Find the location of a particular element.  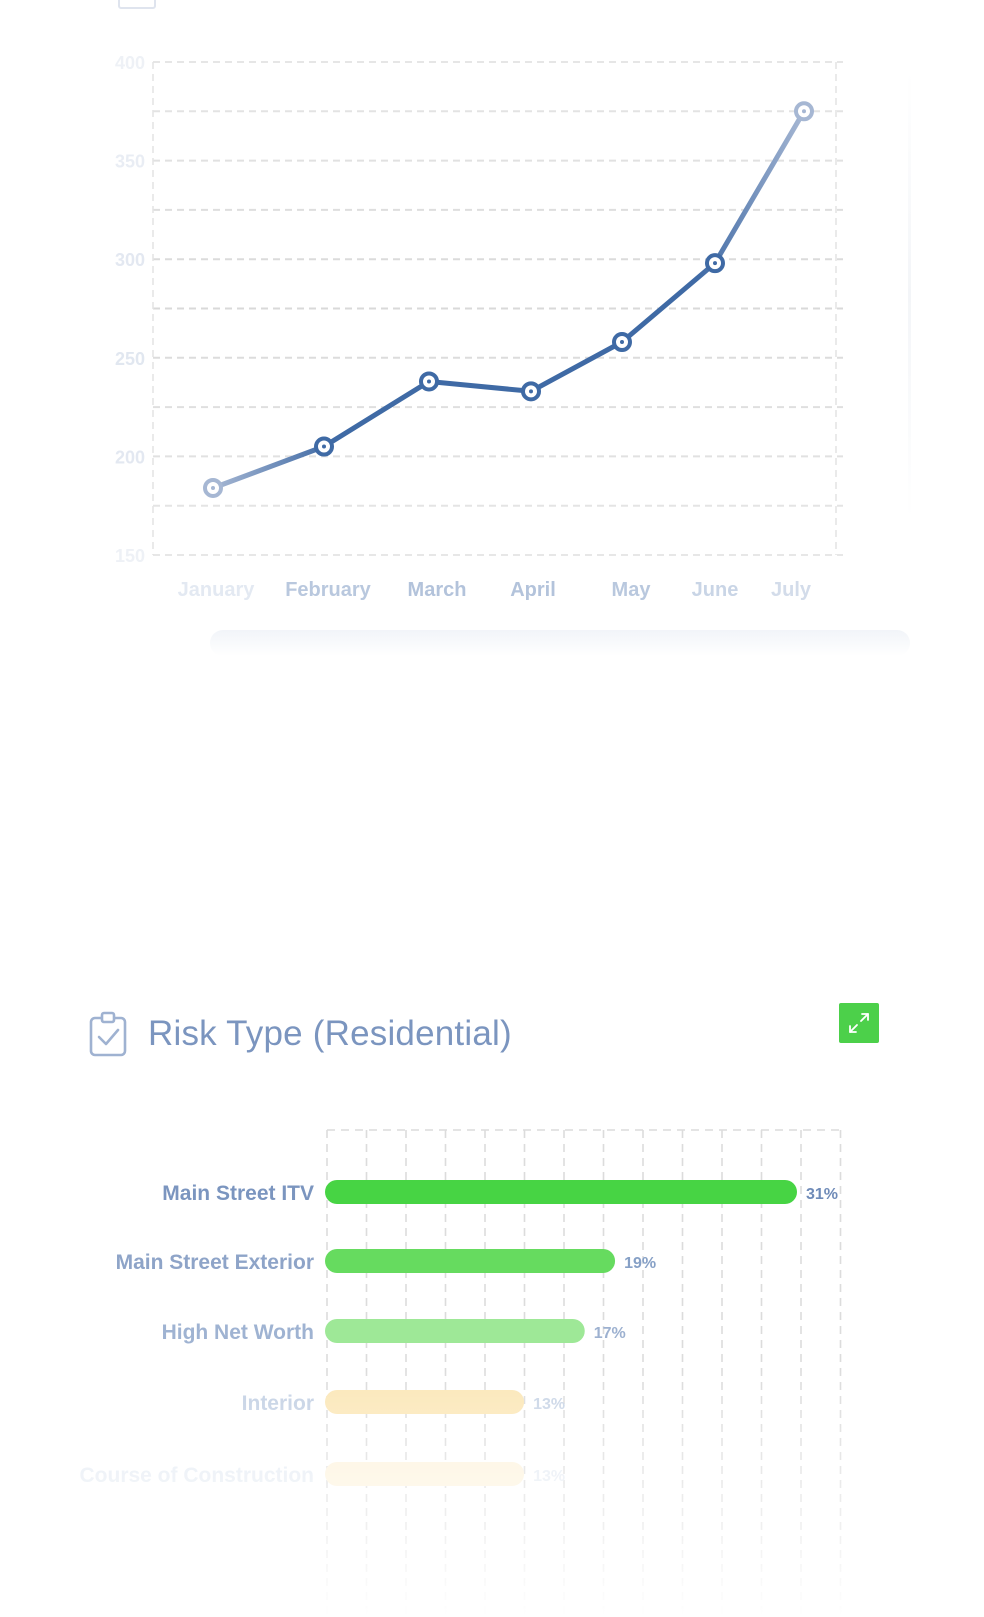

x-tick-label: March is located at coordinates (437, 590).